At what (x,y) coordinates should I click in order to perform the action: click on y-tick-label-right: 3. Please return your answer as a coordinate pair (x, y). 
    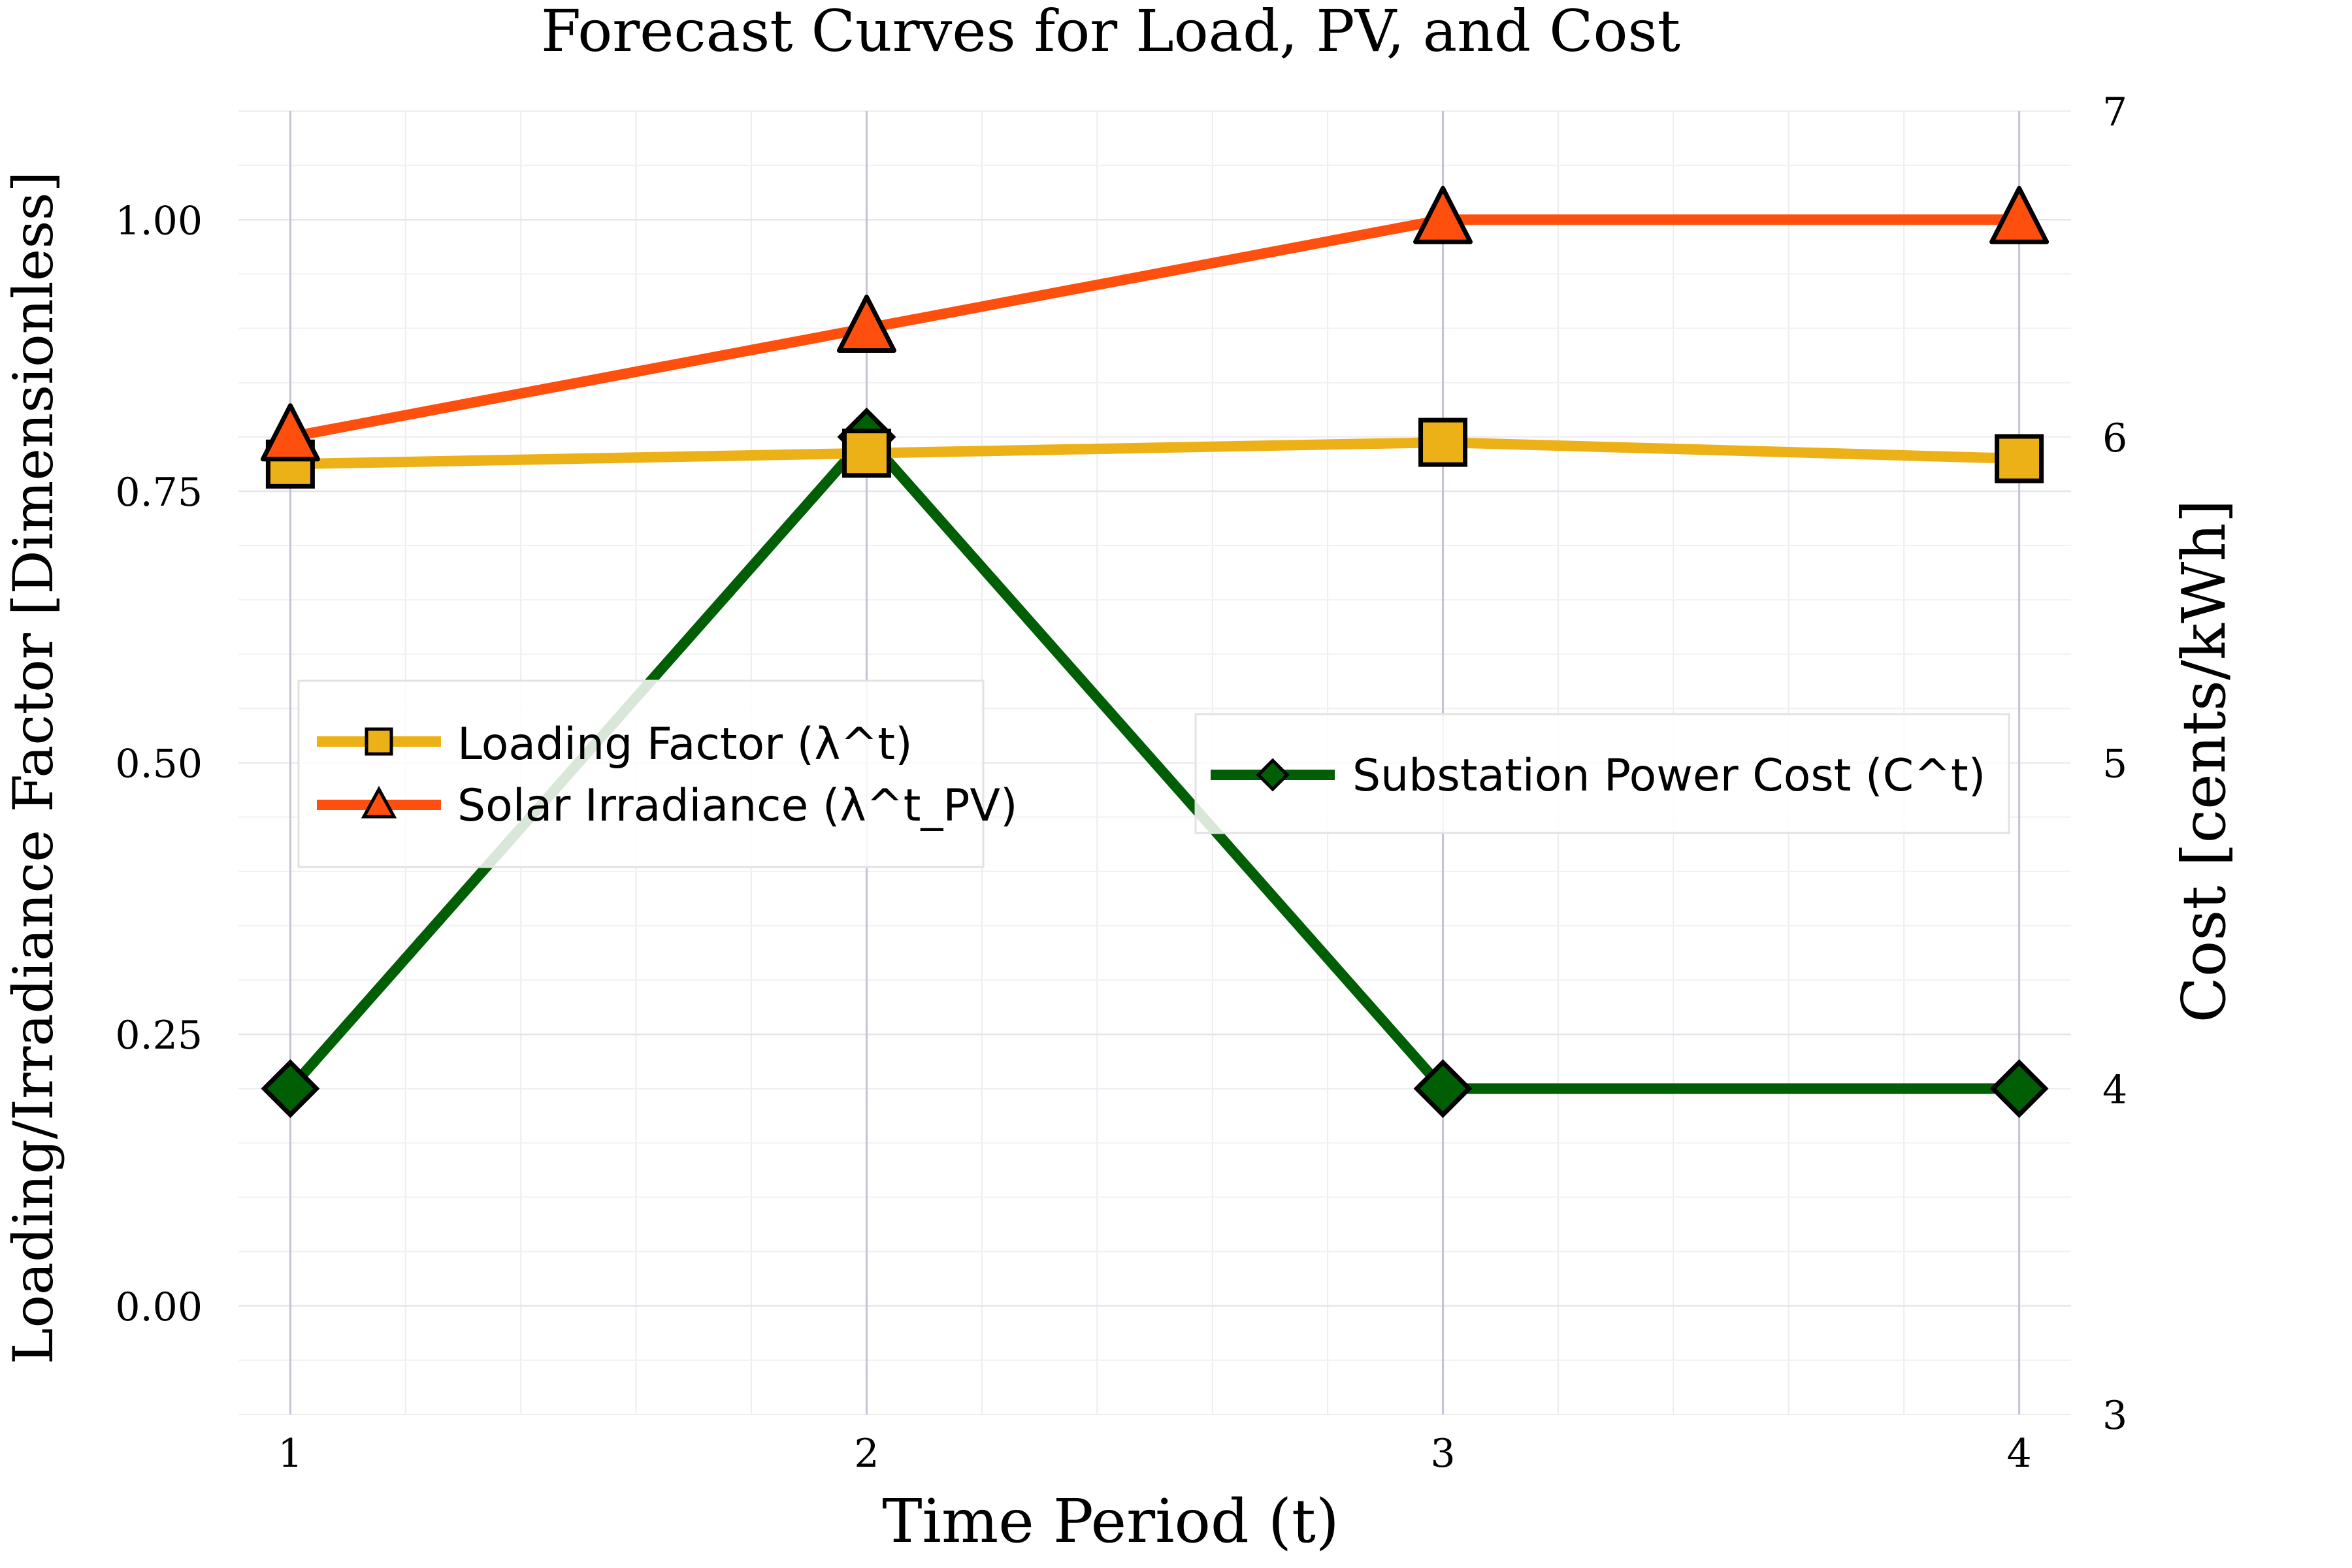
    Looking at the image, I should click on (2114, 1416).